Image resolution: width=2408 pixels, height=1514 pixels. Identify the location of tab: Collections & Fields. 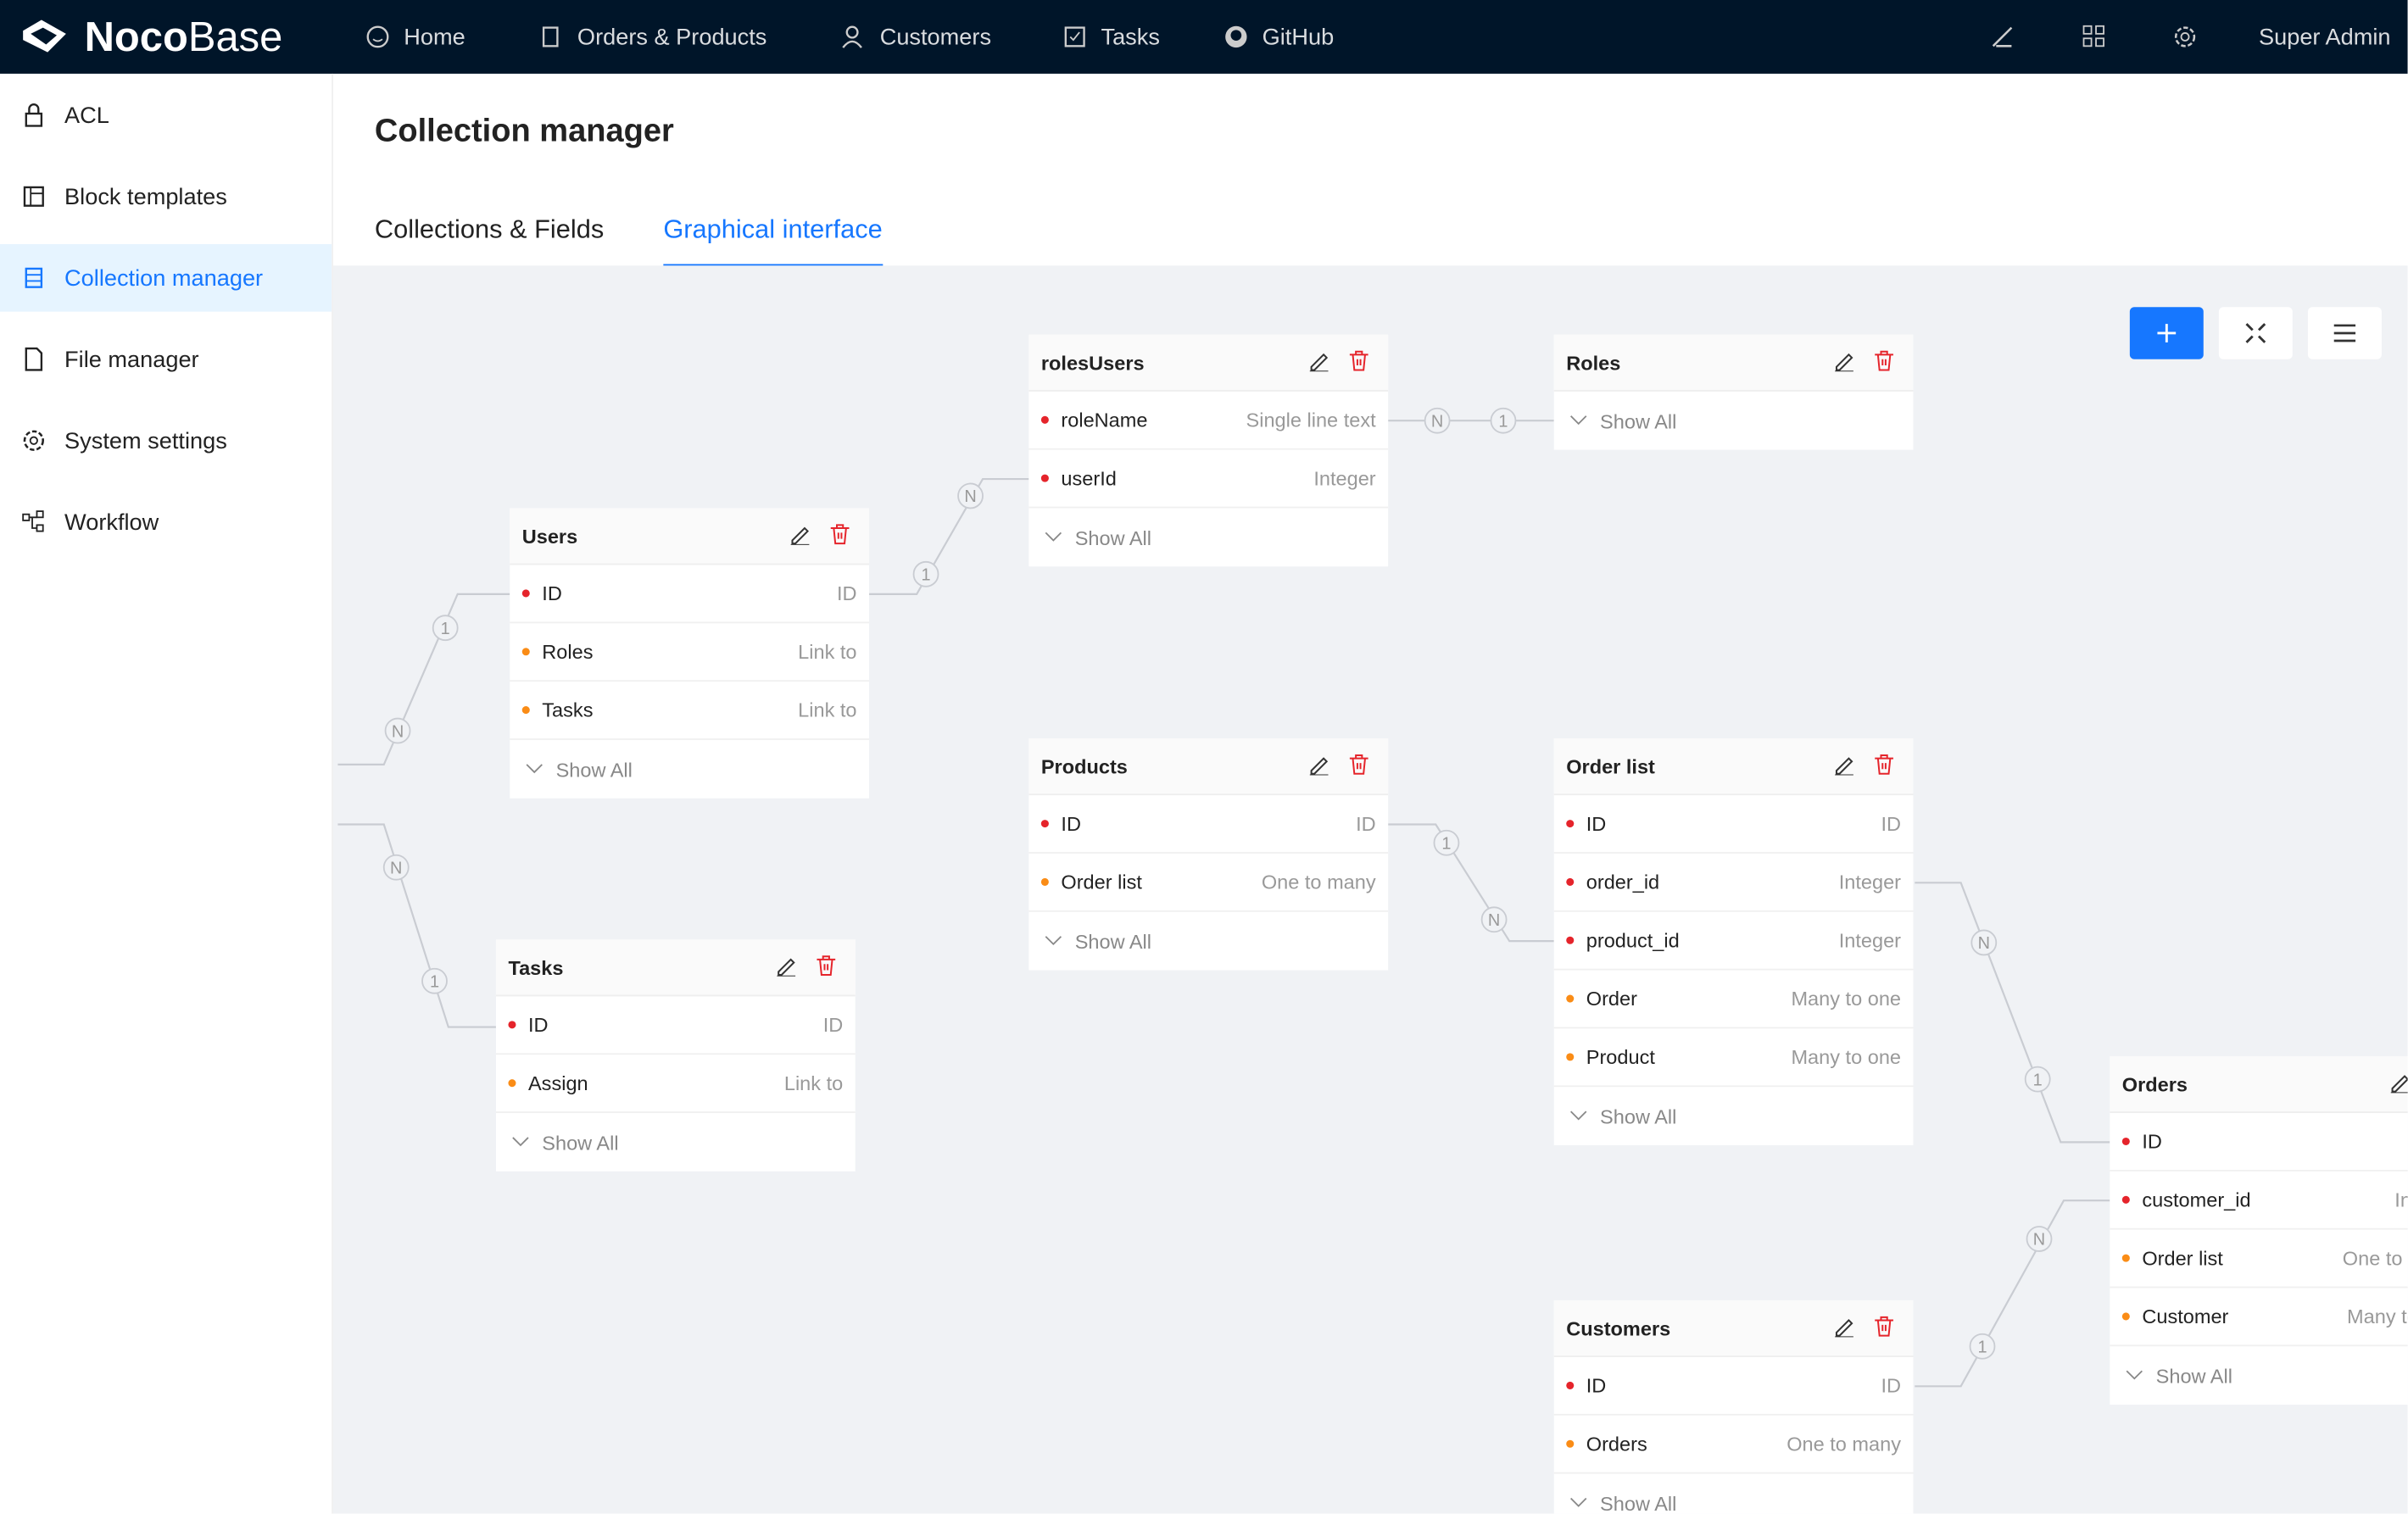
(489, 229).